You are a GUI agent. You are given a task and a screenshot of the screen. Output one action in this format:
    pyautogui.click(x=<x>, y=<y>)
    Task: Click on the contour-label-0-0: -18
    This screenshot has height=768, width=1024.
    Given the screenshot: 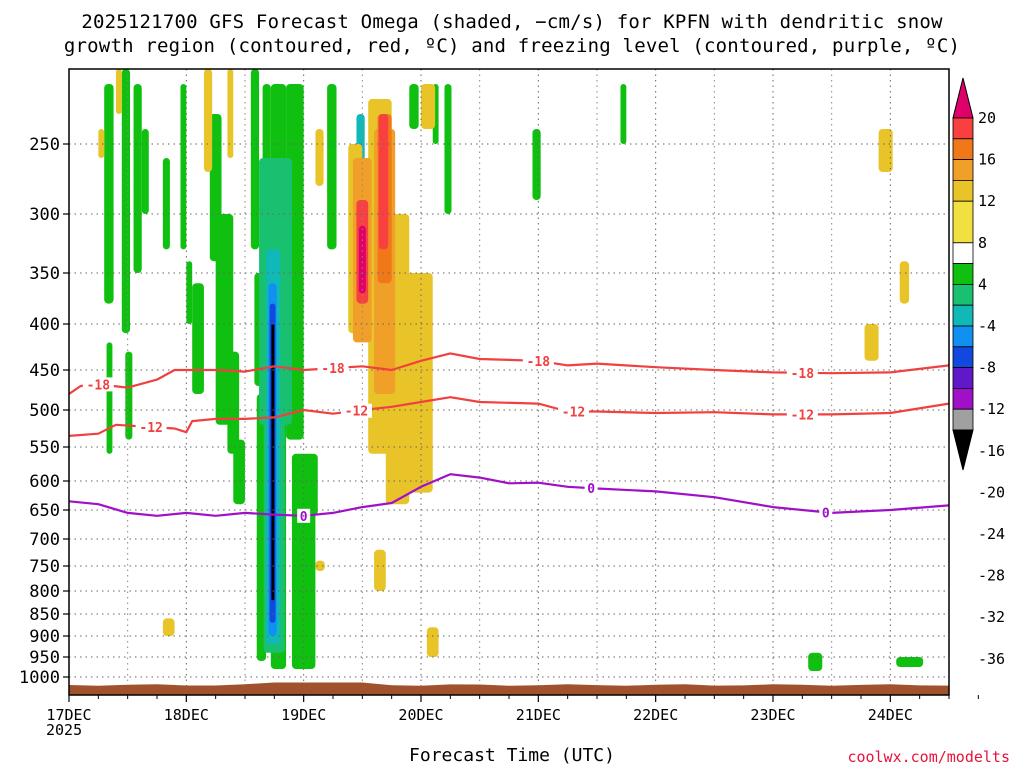 What is the action you would take?
    pyautogui.click(x=99, y=385)
    